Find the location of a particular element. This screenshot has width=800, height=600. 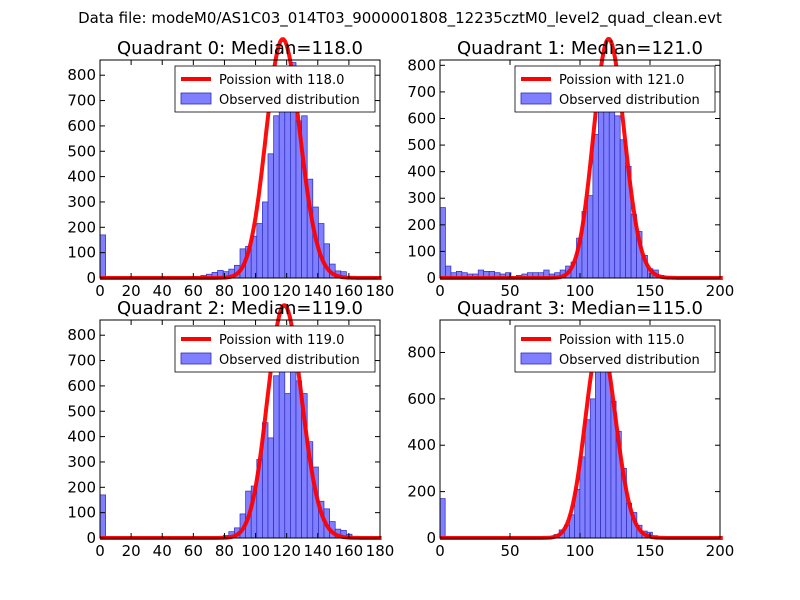

legend: Poission with 115.0 Observed distribution is located at coordinates (615, 349).